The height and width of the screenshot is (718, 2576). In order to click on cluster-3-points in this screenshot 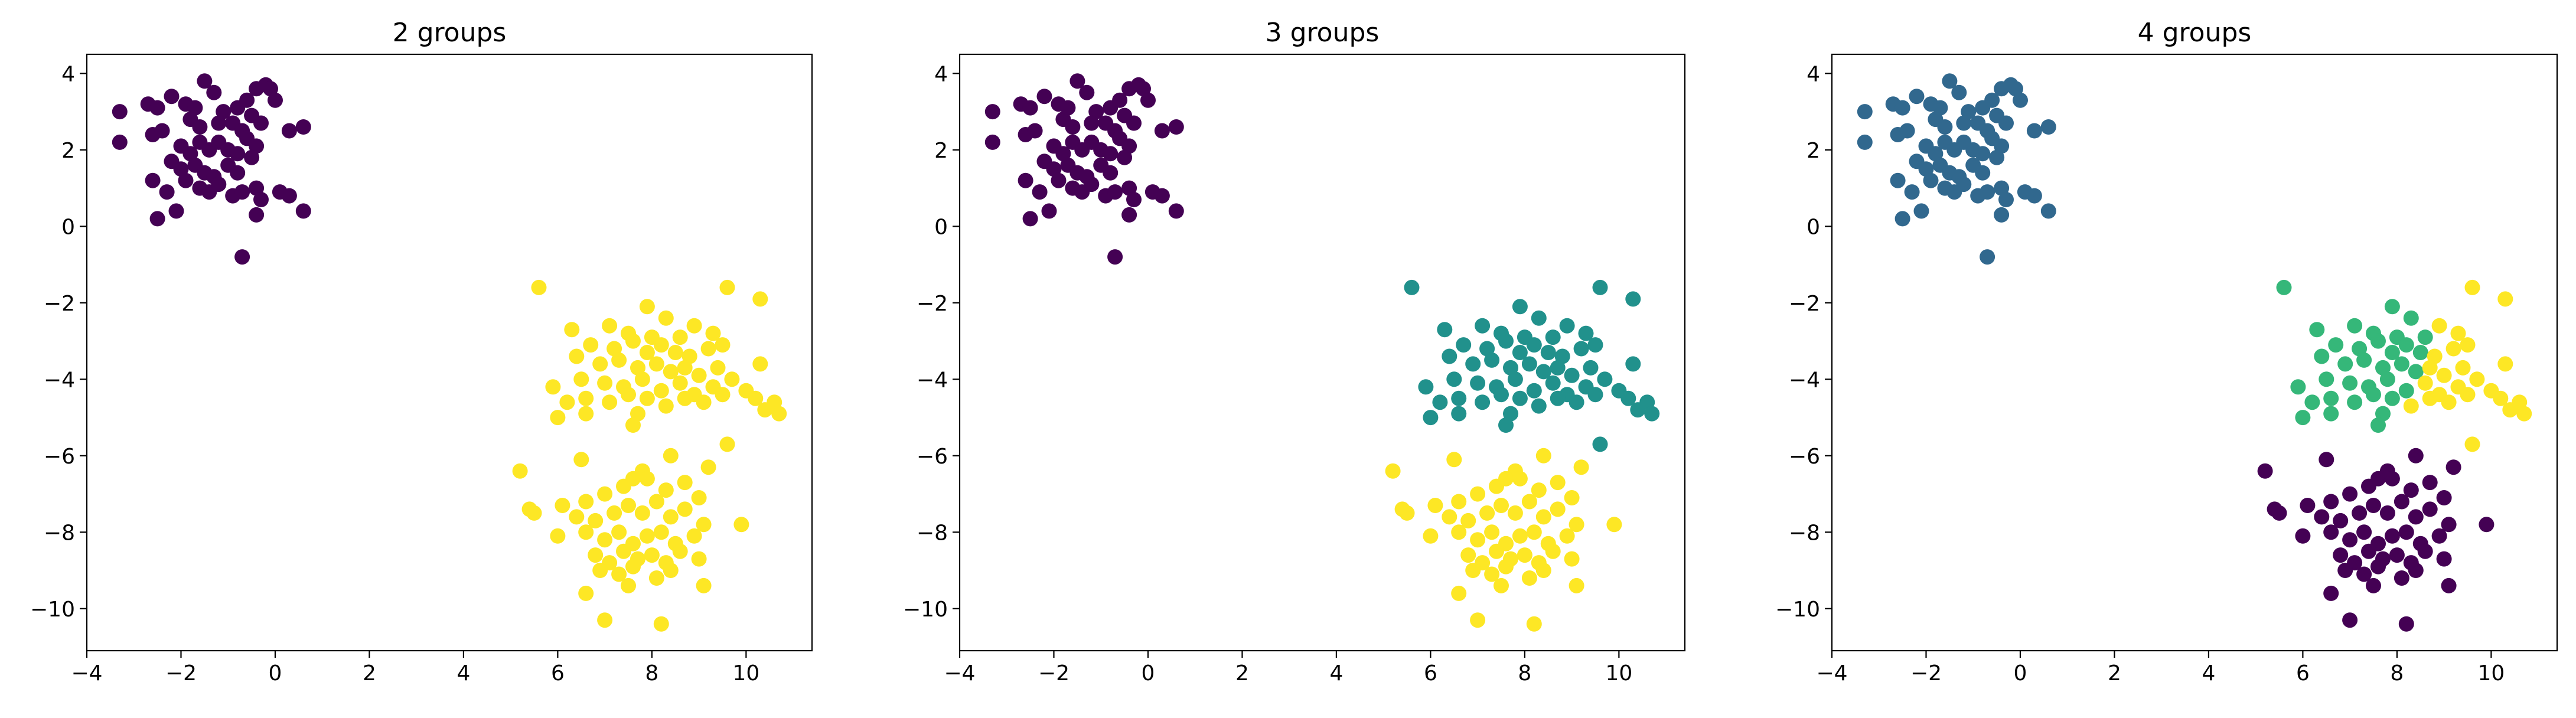, I will do `click(2467, 365)`.